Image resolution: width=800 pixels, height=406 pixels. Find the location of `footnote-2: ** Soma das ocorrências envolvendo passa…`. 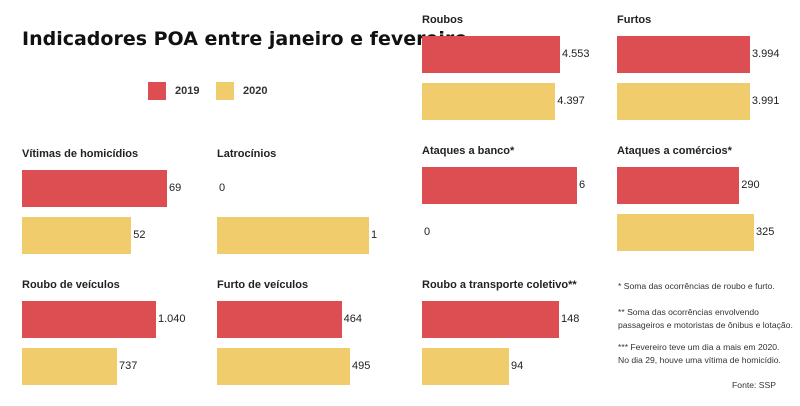

footnote-2: ** Soma das ocorrências envolvendo passa… is located at coordinates (705, 319).